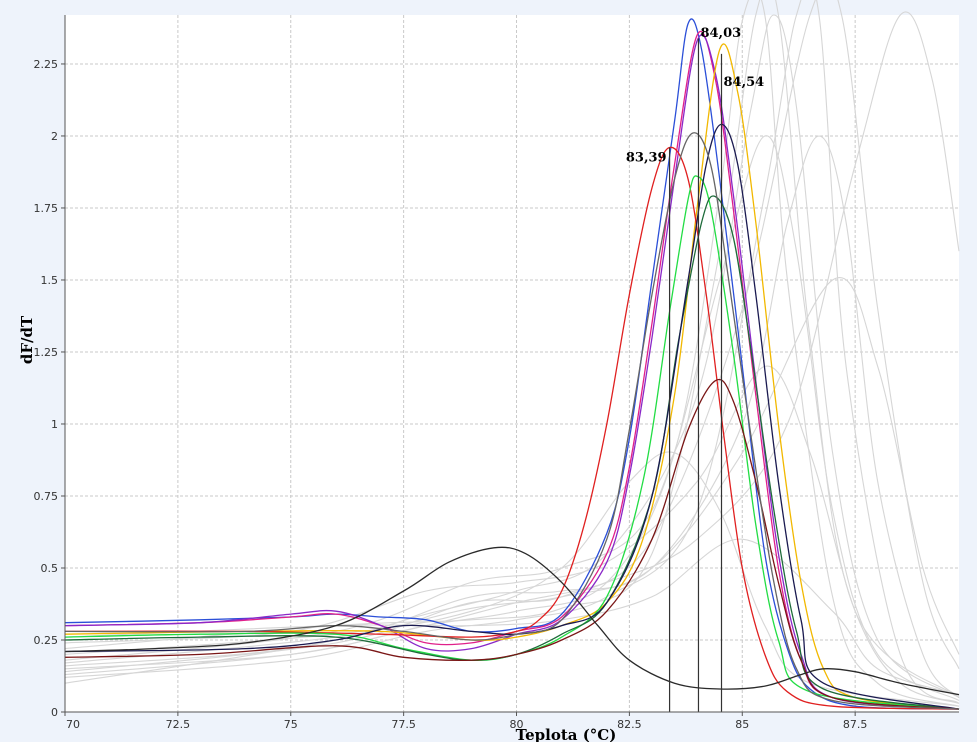 This screenshot has width=977, height=742. What do you see at coordinates (54, 712) in the screenshot?
I see `y-tick-label: 0` at bounding box center [54, 712].